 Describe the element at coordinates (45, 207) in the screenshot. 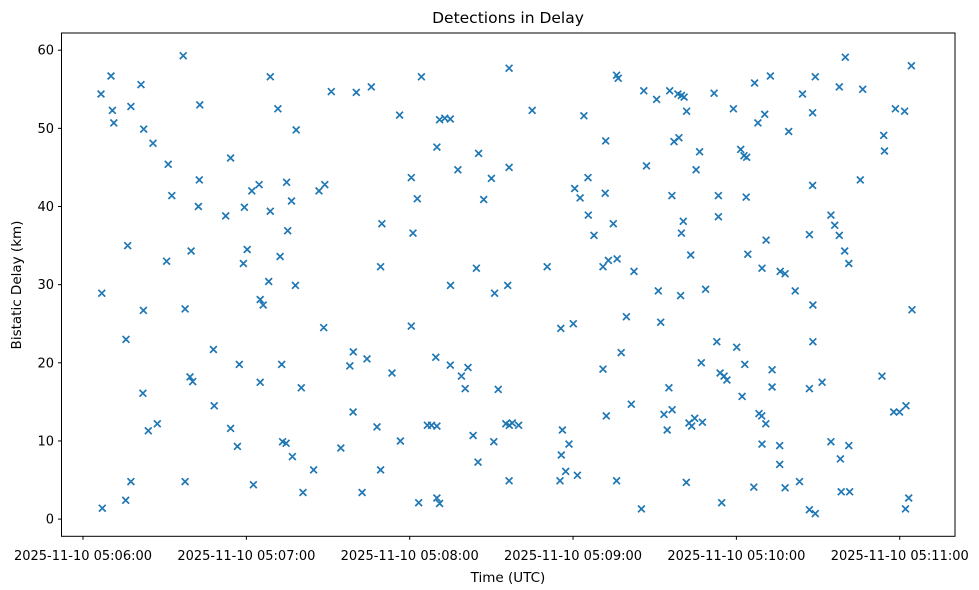

I see `y-tick-label: 40` at that location.